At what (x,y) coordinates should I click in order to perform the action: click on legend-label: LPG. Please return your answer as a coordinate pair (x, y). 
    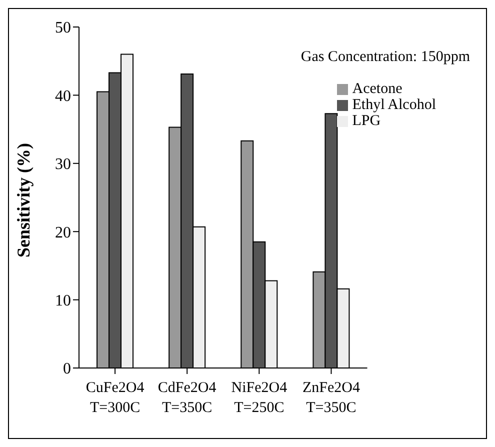
    Looking at the image, I should click on (366, 121).